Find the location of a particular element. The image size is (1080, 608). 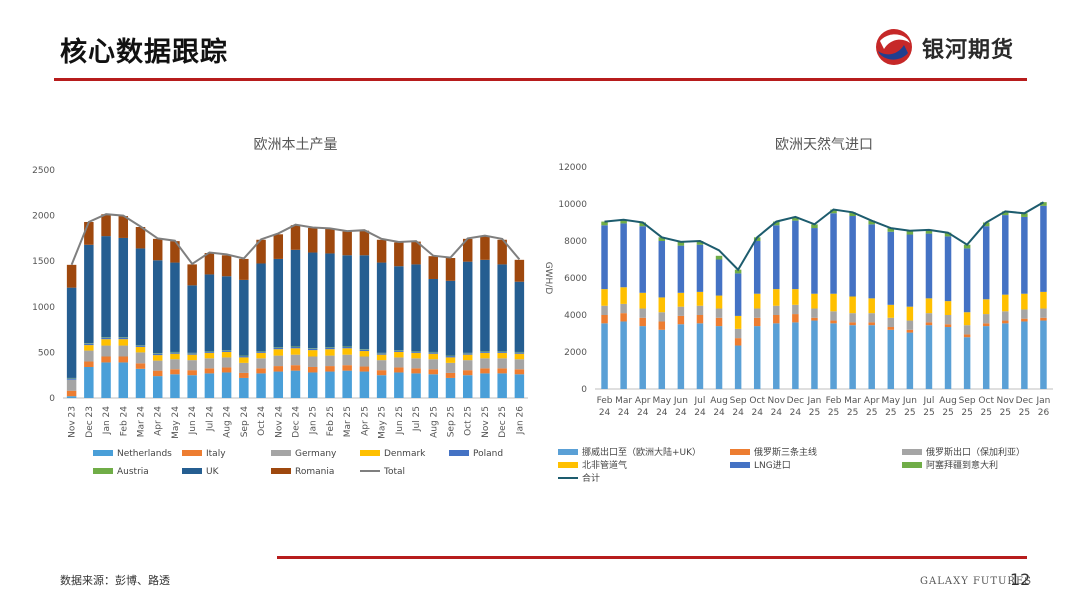

footer-brand: GALAXY FUTURES is located at coordinates (976, 581).